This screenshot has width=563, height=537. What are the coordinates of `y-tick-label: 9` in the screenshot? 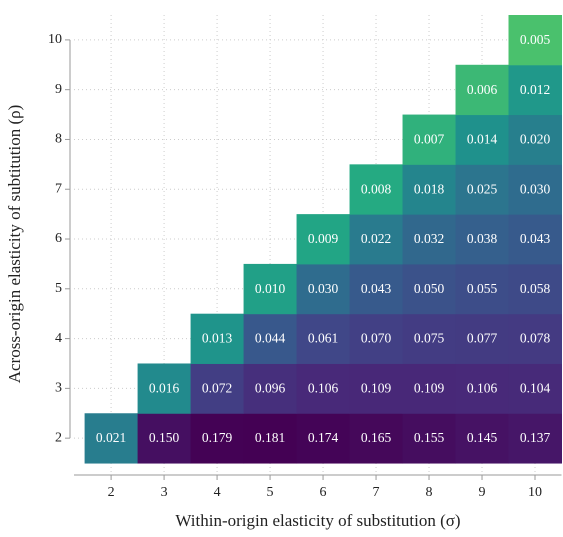 It's located at (58, 89).